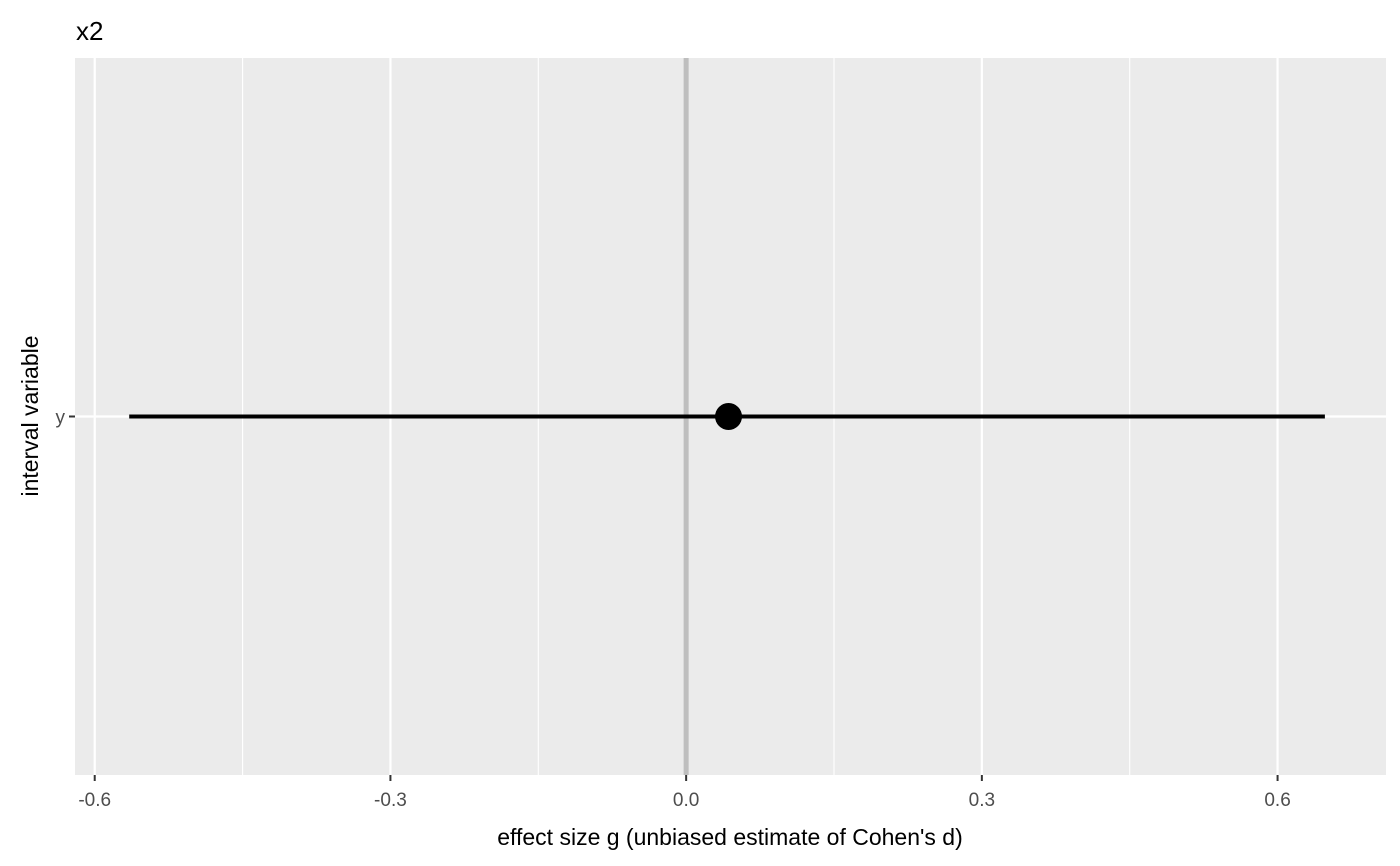  Describe the element at coordinates (982, 800) in the screenshot. I see `x-tick-label: 0.3` at that location.